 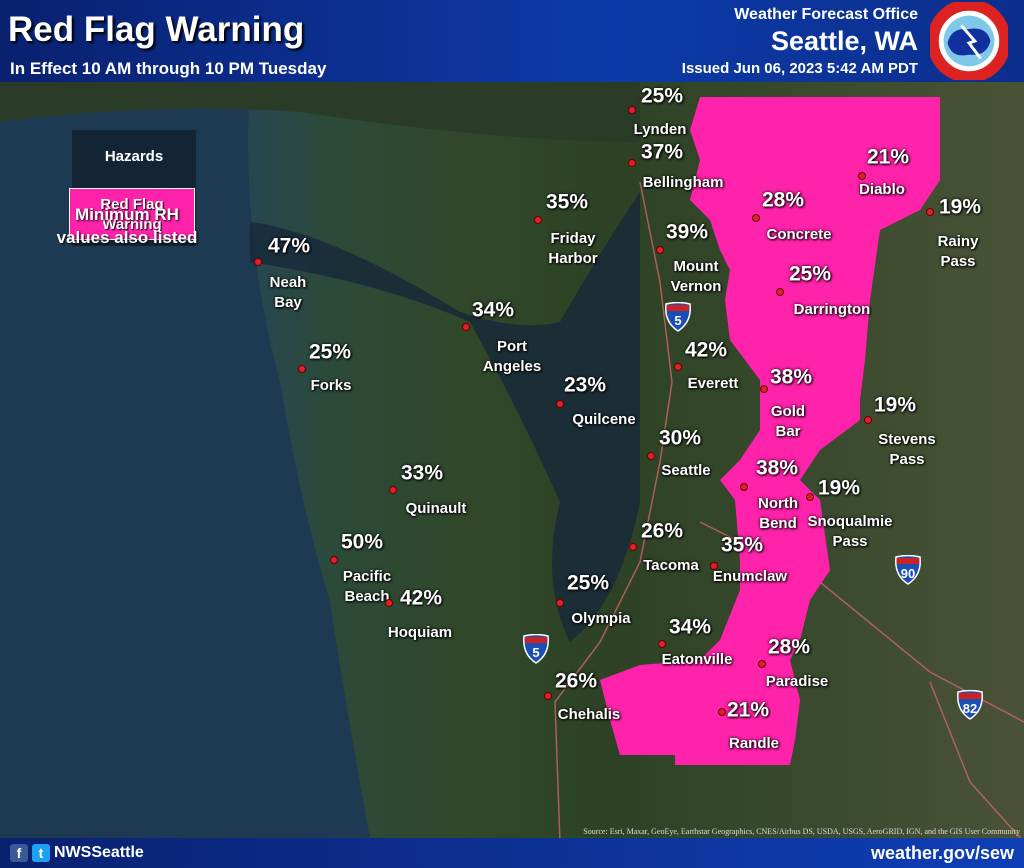 What do you see at coordinates (41, 853) in the screenshot?
I see `twitter-icon: t` at bounding box center [41, 853].